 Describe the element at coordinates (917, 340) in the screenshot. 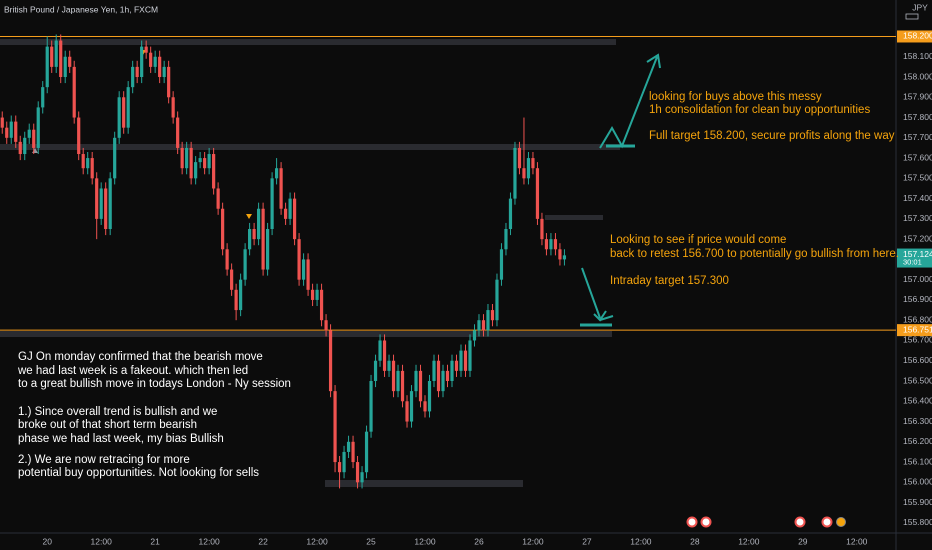

I see `y-tick-label: 156.700` at that location.